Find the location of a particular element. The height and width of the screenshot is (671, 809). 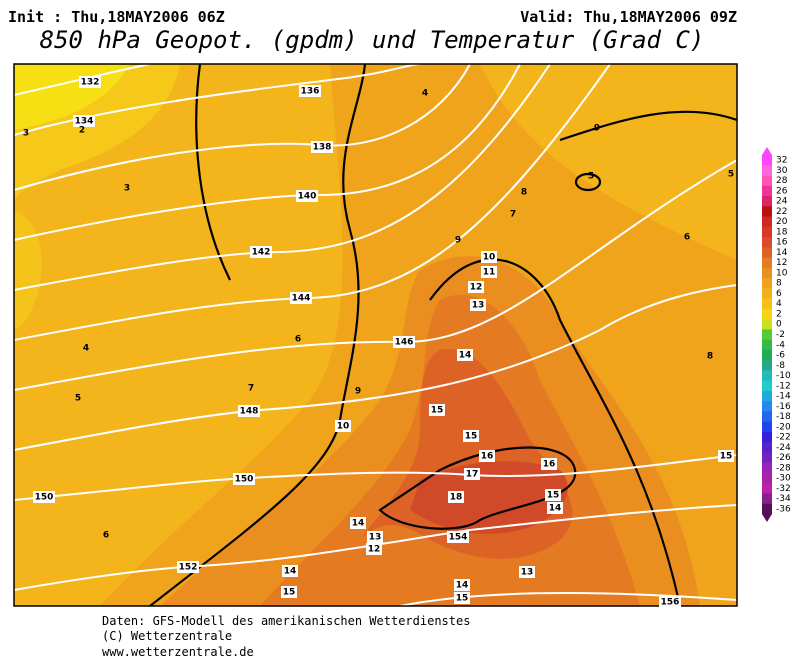

legend-label: 28 is located at coordinates (782, 181).